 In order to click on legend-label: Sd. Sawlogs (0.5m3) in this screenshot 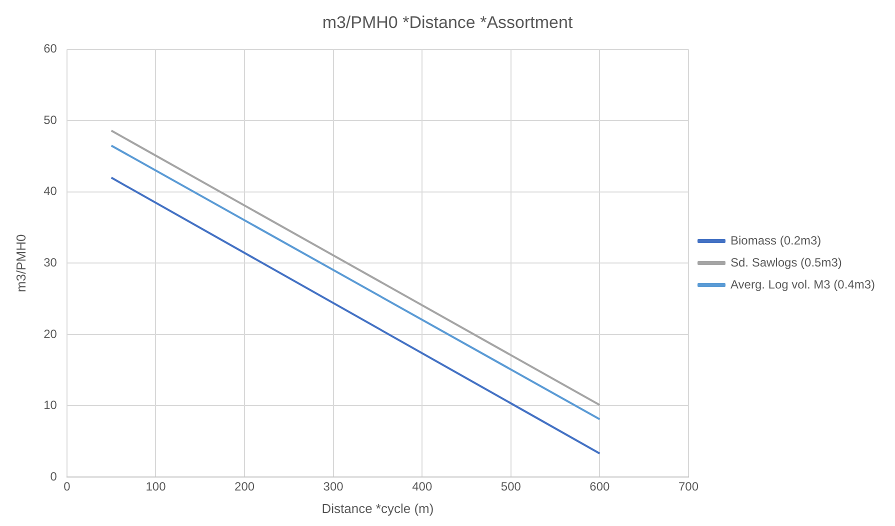, I will do `click(786, 262)`.